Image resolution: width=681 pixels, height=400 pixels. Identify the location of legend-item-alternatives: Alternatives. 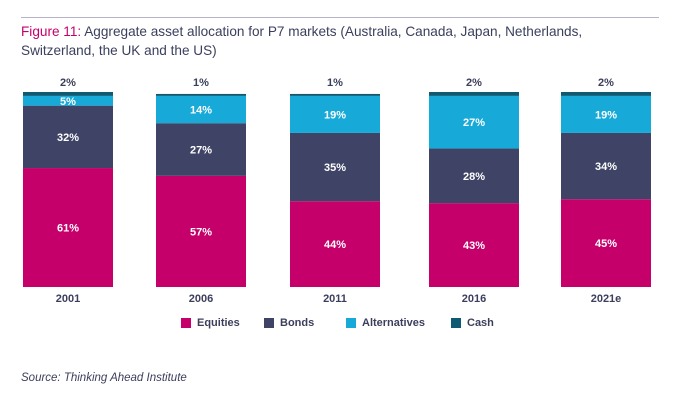
(385, 323).